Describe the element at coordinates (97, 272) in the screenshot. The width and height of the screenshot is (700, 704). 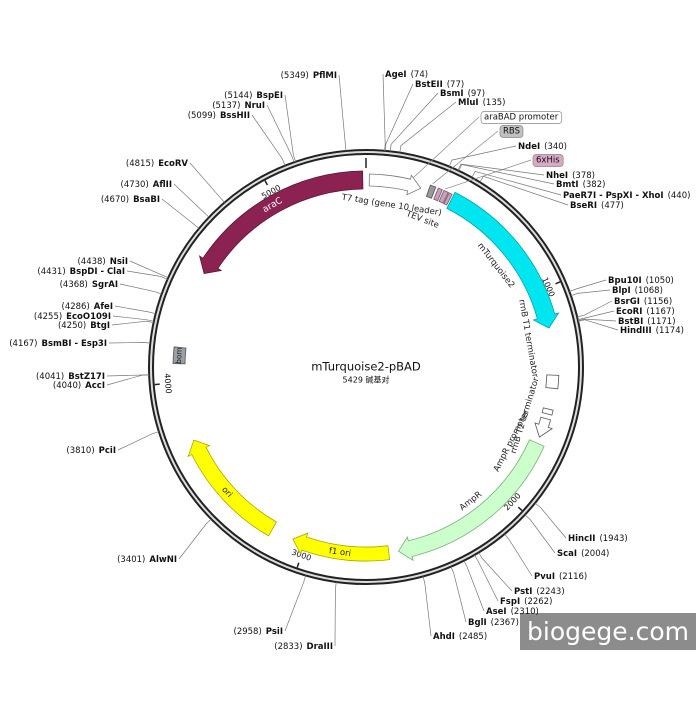
I see `site-name: BspDI - ClaI` at that location.